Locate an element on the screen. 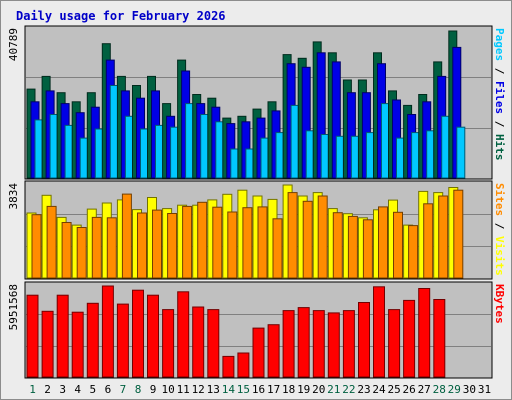 This screenshot has width=512, height=400. visits-side-legend: Sites / Visits is located at coordinates (499, 229).